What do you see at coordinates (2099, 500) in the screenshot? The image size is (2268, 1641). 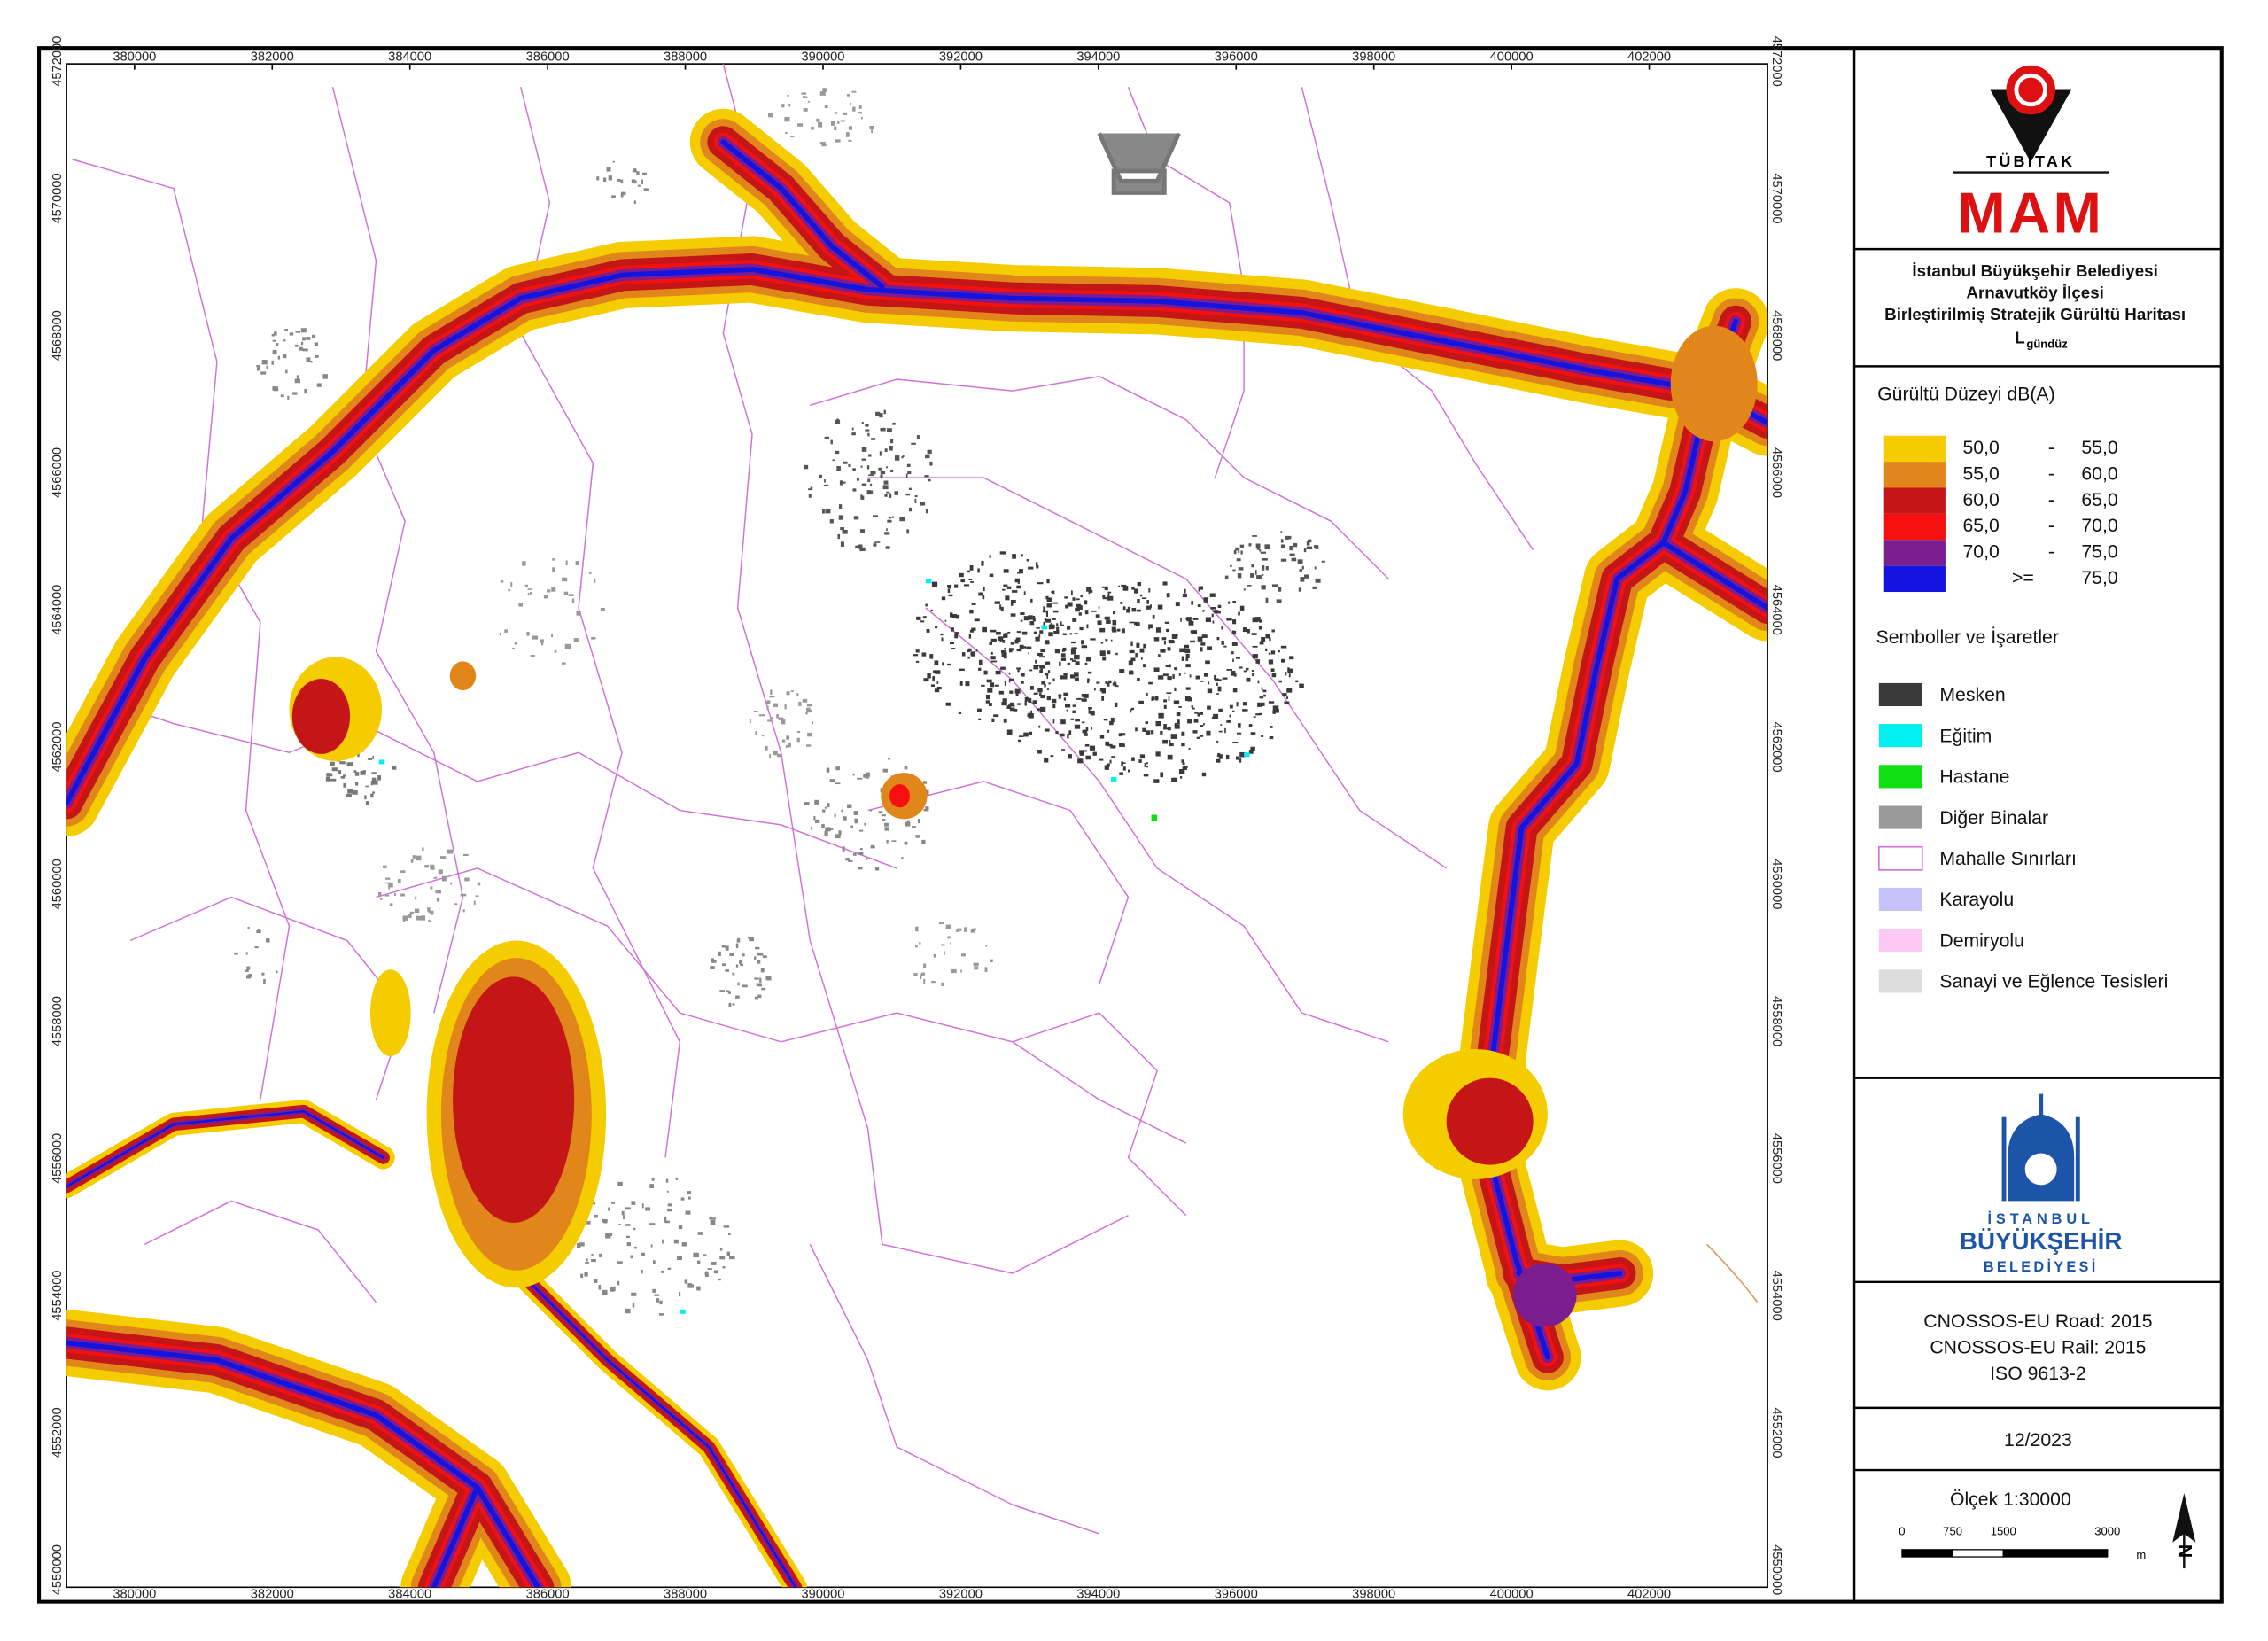 I see `class-high: 65,0` at bounding box center [2099, 500].